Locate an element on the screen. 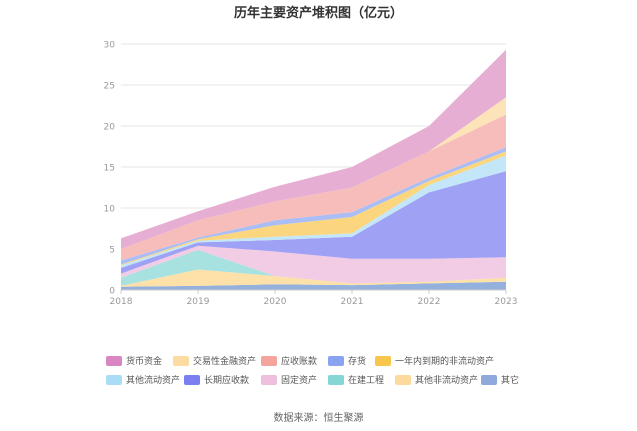 The image size is (637, 431). legend-label: 其他非流动资产 is located at coordinates (447, 381).